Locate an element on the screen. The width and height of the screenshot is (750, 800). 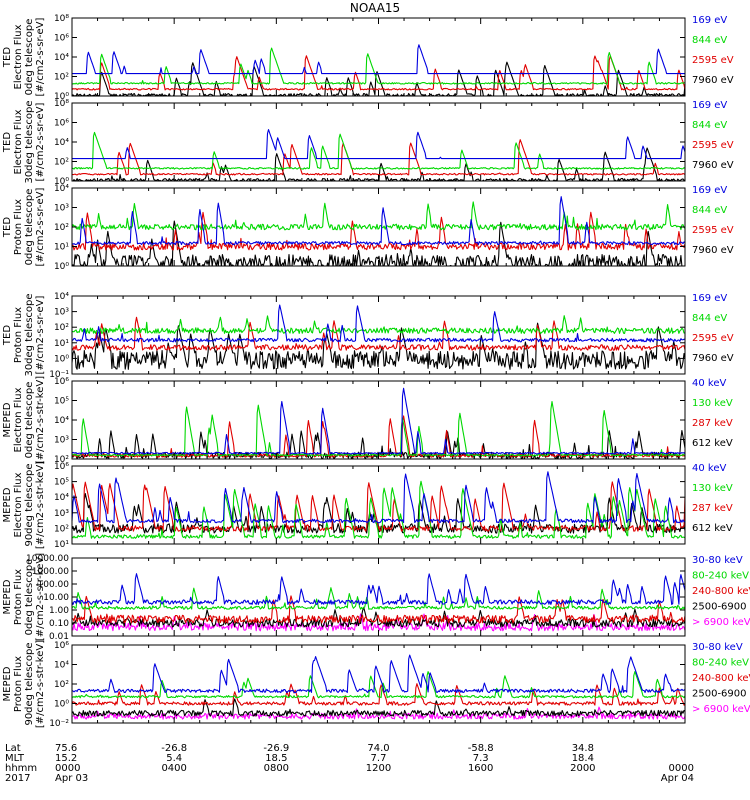
x-row-label: Lat is located at coordinates (13, 748).